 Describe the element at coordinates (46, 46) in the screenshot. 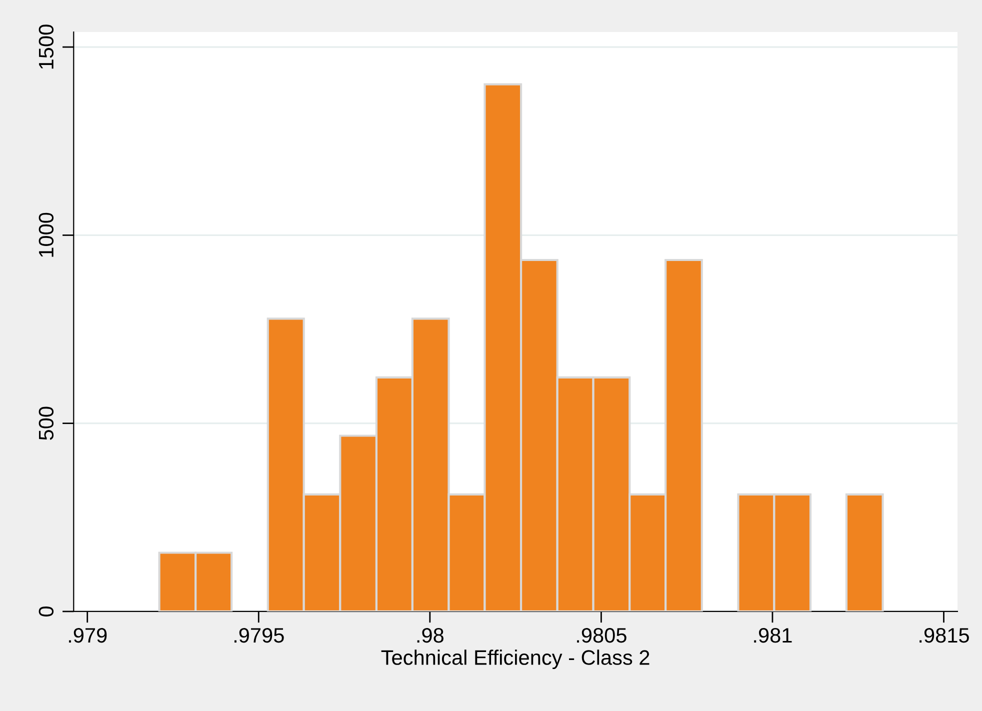

I see `y-tick-label: 1500` at that location.